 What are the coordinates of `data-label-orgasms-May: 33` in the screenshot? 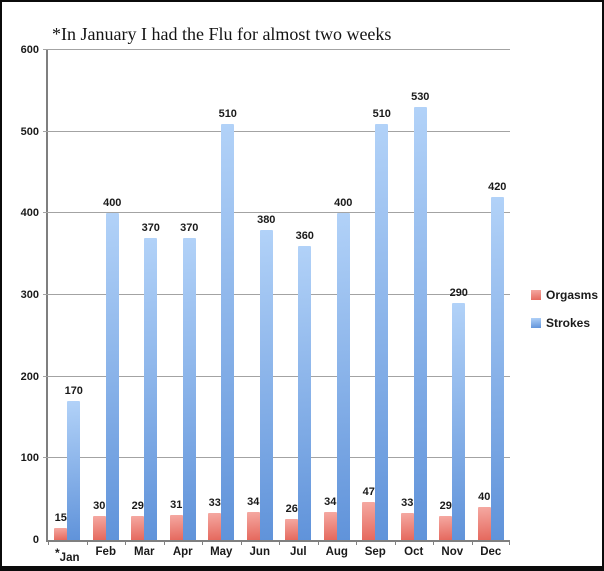 It's located at (214, 503).